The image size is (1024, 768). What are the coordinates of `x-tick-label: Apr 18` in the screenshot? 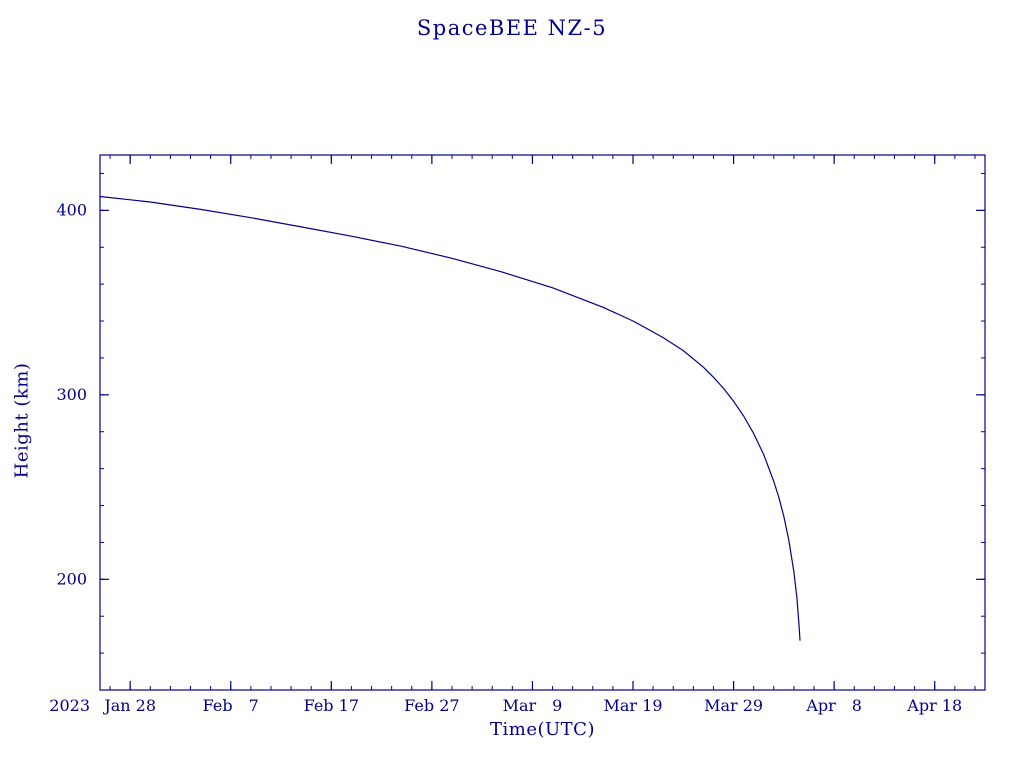 It's located at (934, 705).